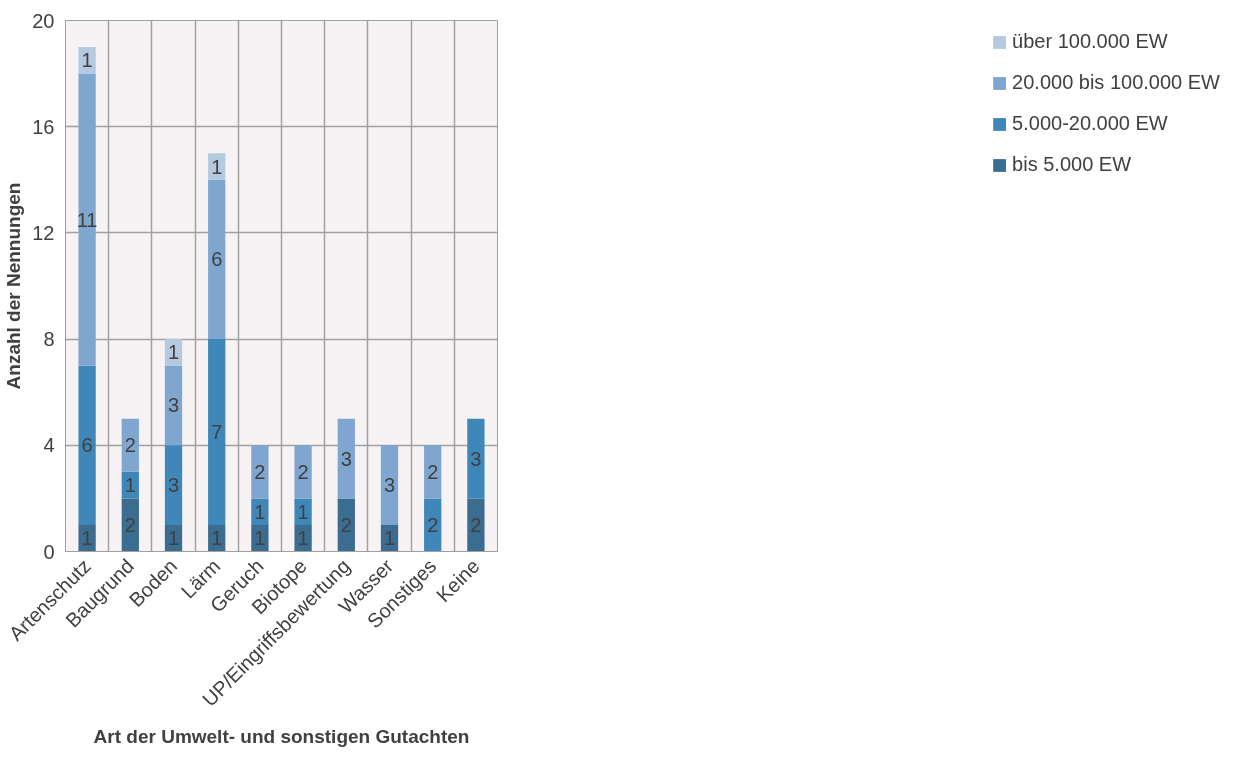 This screenshot has width=1238, height=758. What do you see at coordinates (43, 232) in the screenshot?
I see `y-tick-label: 12` at bounding box center [43, 232].